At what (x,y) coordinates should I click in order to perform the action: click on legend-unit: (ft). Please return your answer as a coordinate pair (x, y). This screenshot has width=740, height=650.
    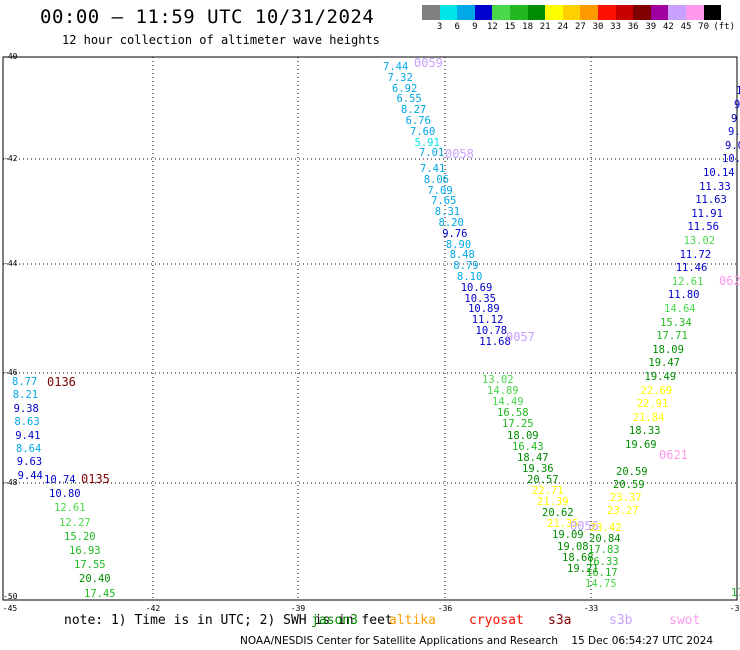
    Looking at the image, I should click on (724, 27).